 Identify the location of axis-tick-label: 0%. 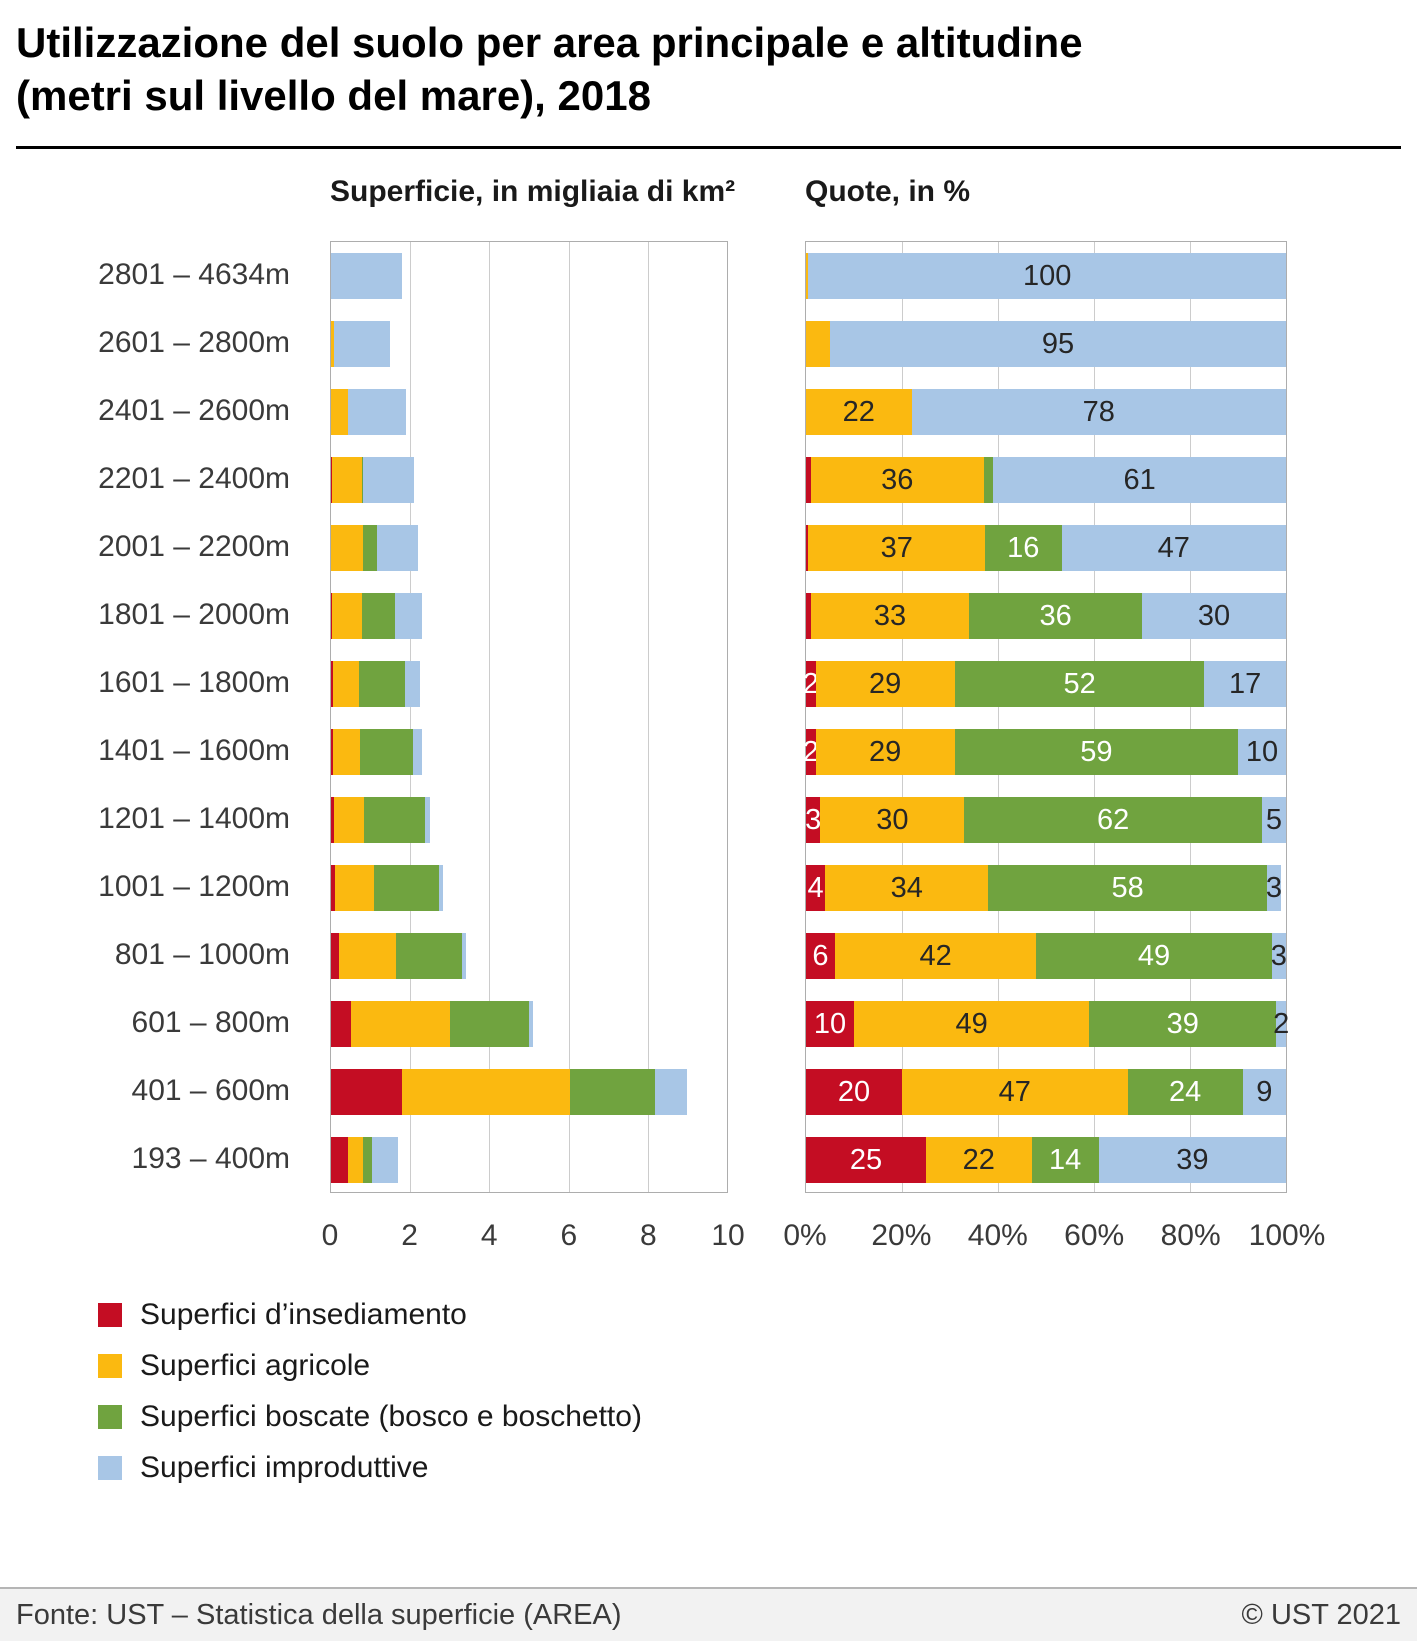
(804, 1236).